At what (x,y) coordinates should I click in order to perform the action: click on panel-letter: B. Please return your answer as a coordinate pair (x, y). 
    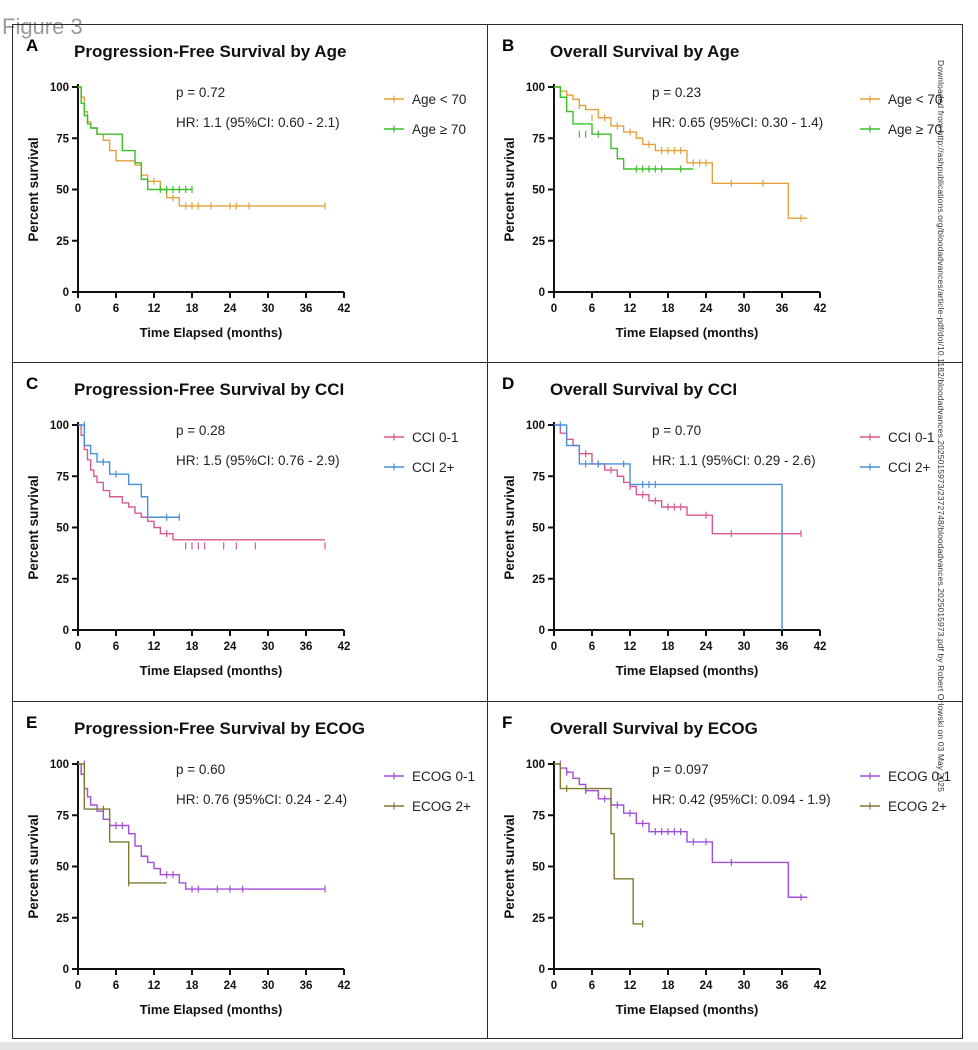
    Looking at the image, I should click on (508, 45).